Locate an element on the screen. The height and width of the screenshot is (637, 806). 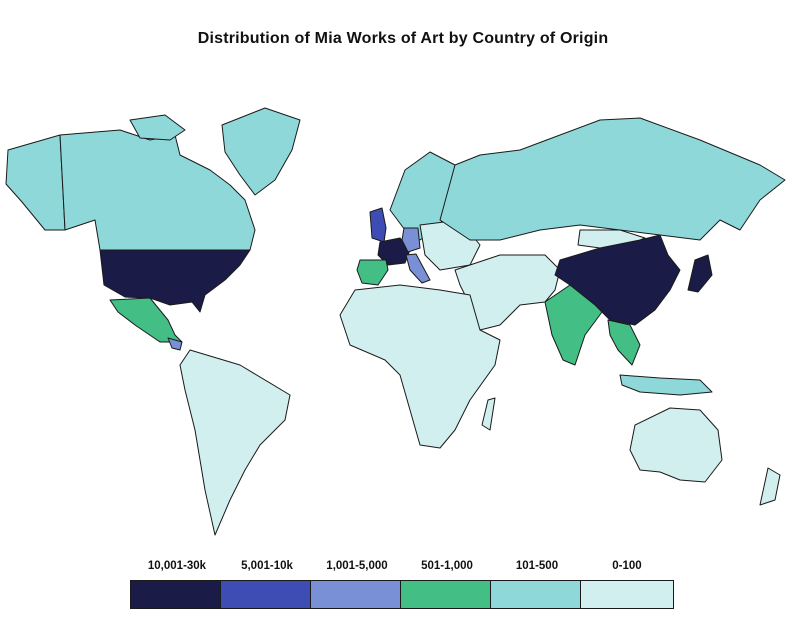
region-madagascar is located at coordinates (488, 414).